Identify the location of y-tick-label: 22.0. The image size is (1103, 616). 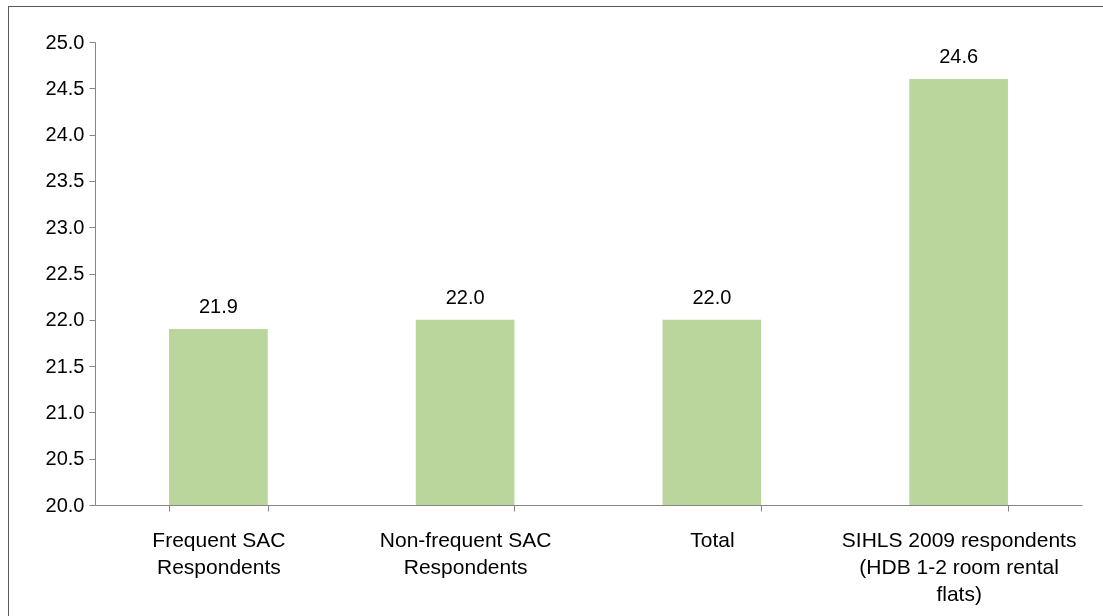
(65, 319).